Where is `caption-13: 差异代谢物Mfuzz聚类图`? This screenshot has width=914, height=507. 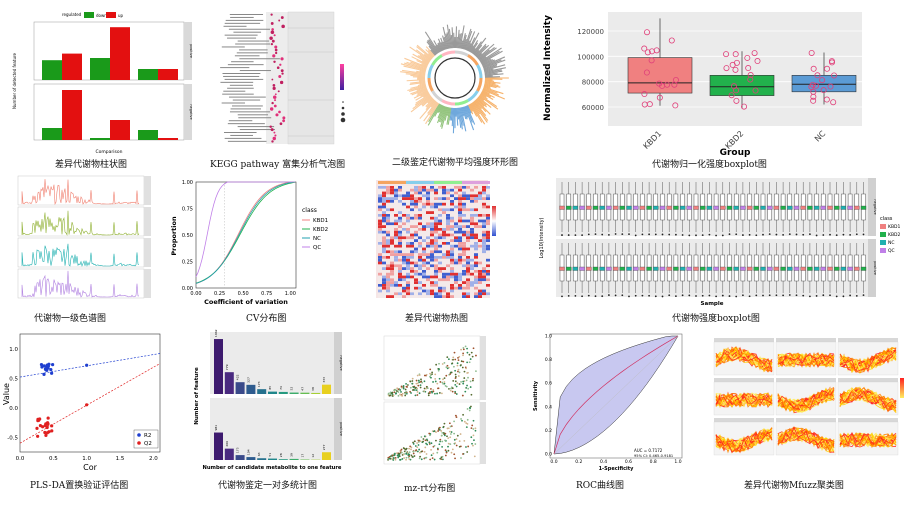 caption-13: 差异代谢物Mfuzz聚类图 is located at coordinates (794, 486).